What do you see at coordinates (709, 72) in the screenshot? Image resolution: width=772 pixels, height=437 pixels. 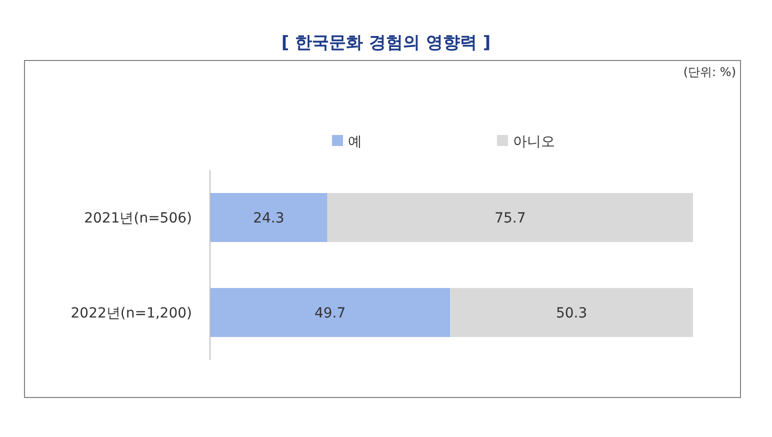 I see `text: (단위: %)` at bounding box center [709, 72].